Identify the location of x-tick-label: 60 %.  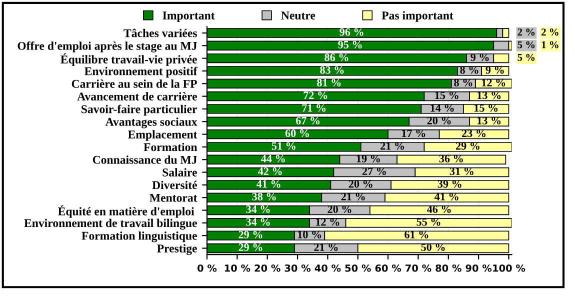
(388, 268).